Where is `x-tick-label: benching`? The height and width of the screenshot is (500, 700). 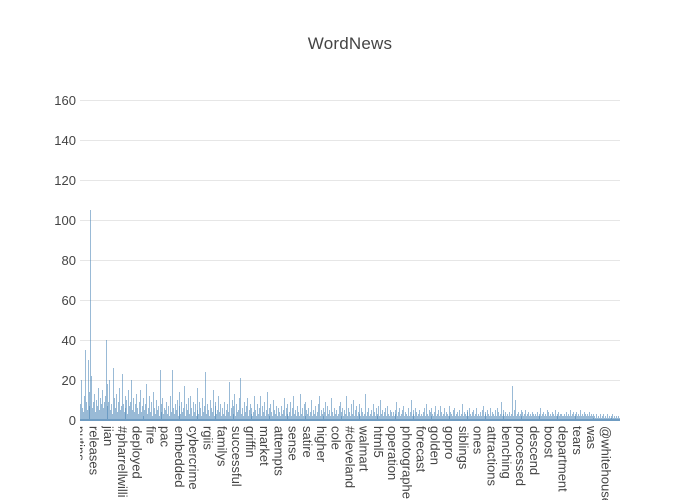 x-tick-label: benching is located at coordinates (506, 452).